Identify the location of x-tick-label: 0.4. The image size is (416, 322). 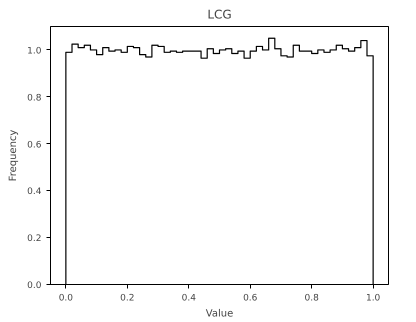
(189, 299).